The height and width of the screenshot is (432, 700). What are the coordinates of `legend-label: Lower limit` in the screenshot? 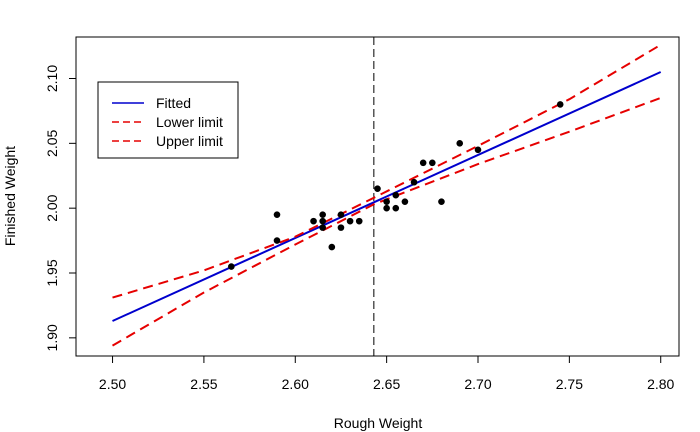 It's located at (189, 122).